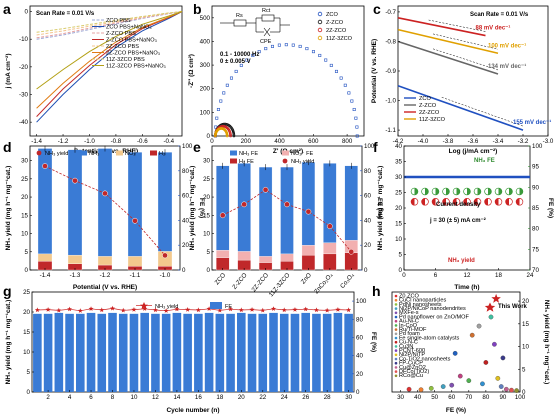  What do you see at coordinates (265, 259) in the screenshot?
I see `panel-e-bar-NO₂⁻ FE` at bounding box center [265, 259].